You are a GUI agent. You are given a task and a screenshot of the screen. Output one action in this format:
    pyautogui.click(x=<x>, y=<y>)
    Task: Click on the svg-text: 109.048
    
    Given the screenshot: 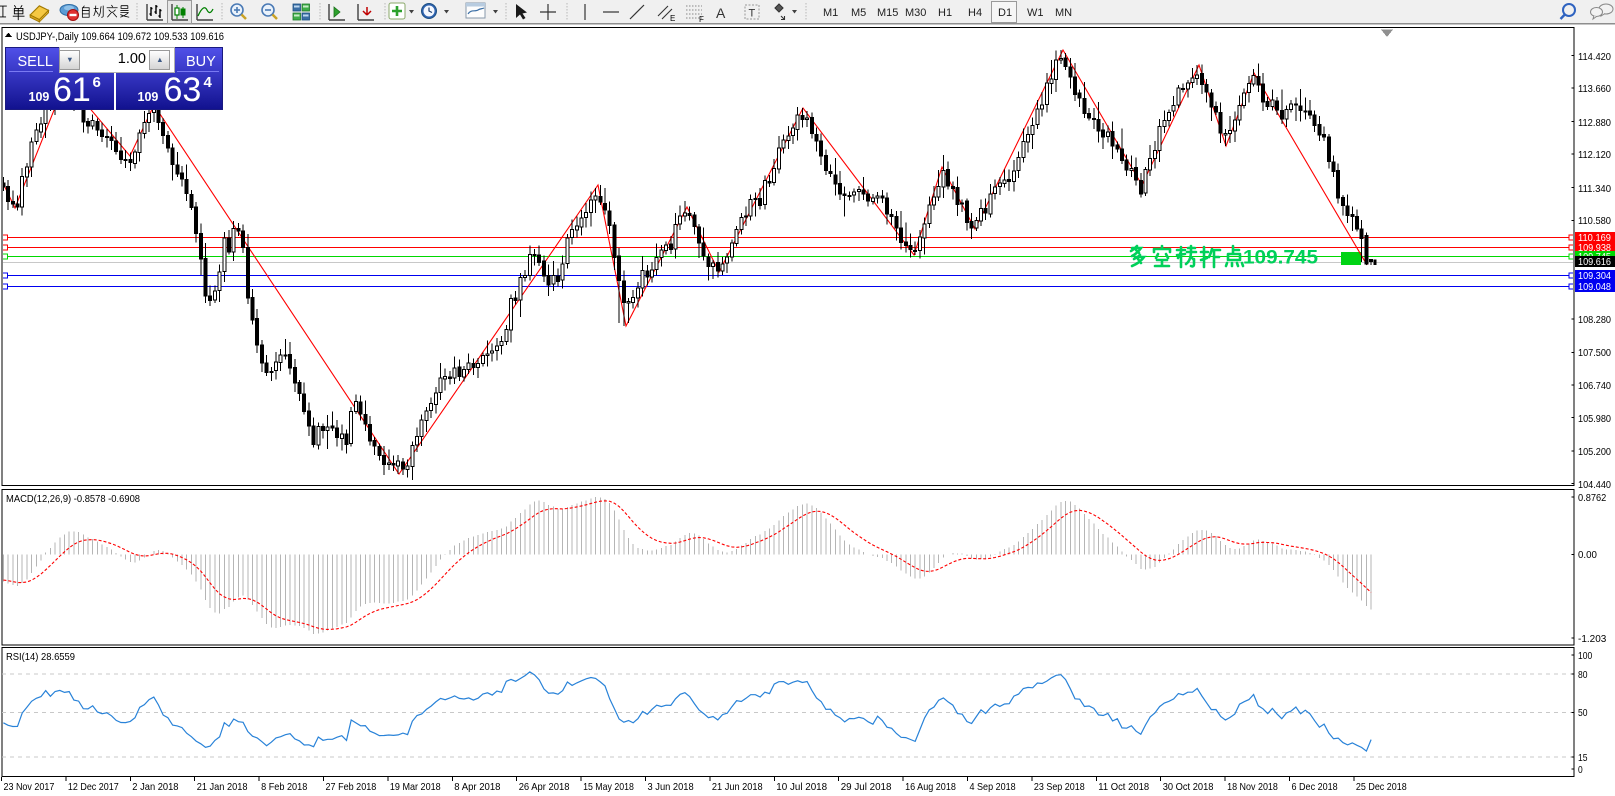 What is the action you would take?
    pyautogui.click(x=1594, y=287)
    